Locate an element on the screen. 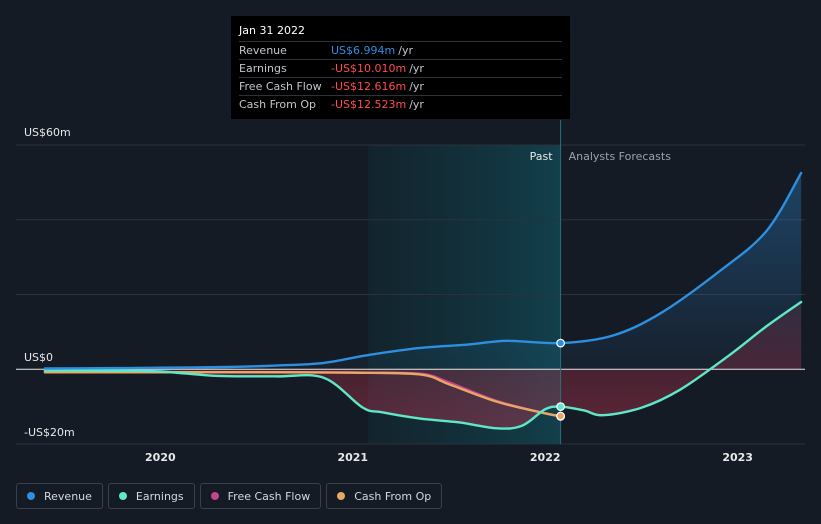  tooltip-value: -US$12.616m is located at coordinates (369, 86).